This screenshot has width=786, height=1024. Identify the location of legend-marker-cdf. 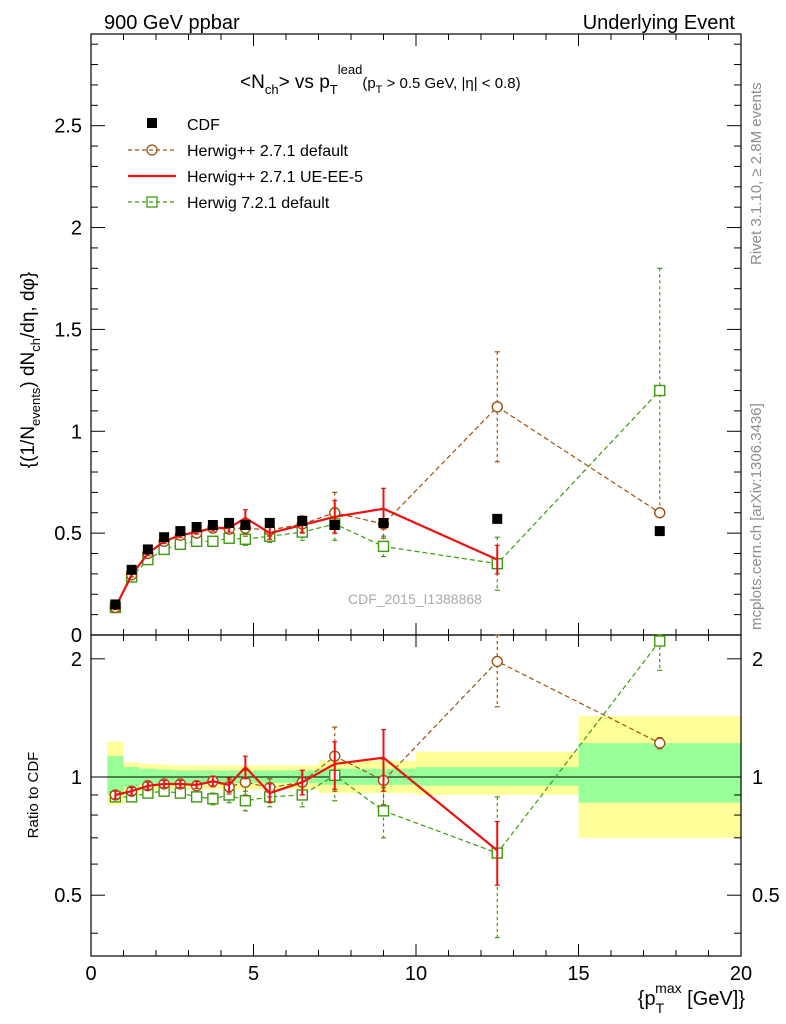
(152, 123).